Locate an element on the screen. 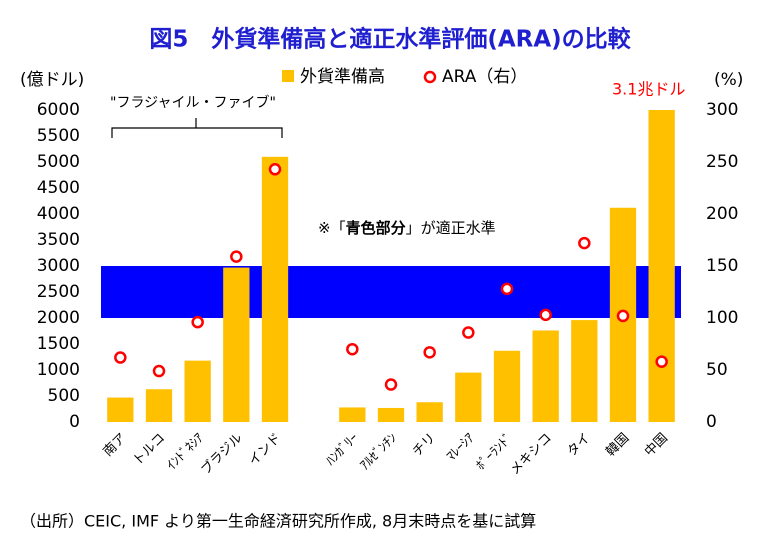 Image resolution: width=781 pixels, height=545 pixels. y-tick-label: 1000 is located at coordinates (58, 370).